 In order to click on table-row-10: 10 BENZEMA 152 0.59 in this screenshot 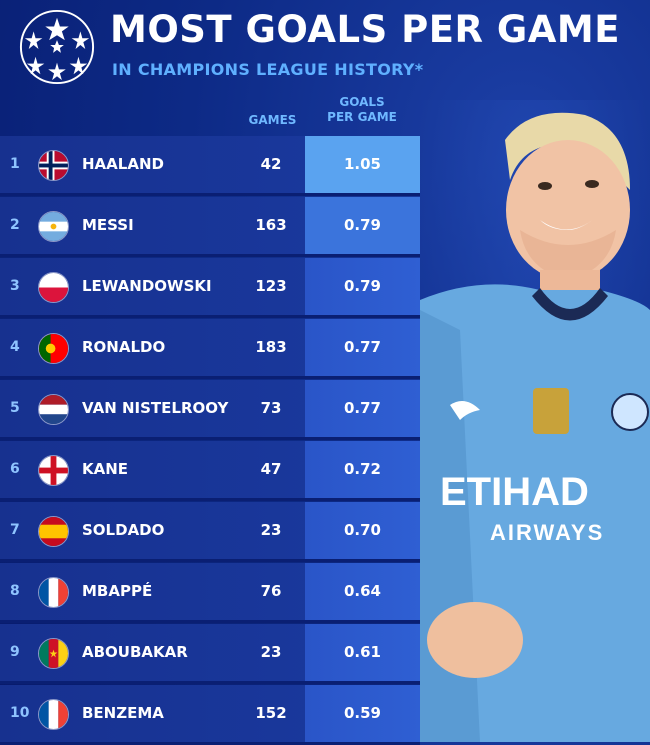, I will do `click(210, 715)`.